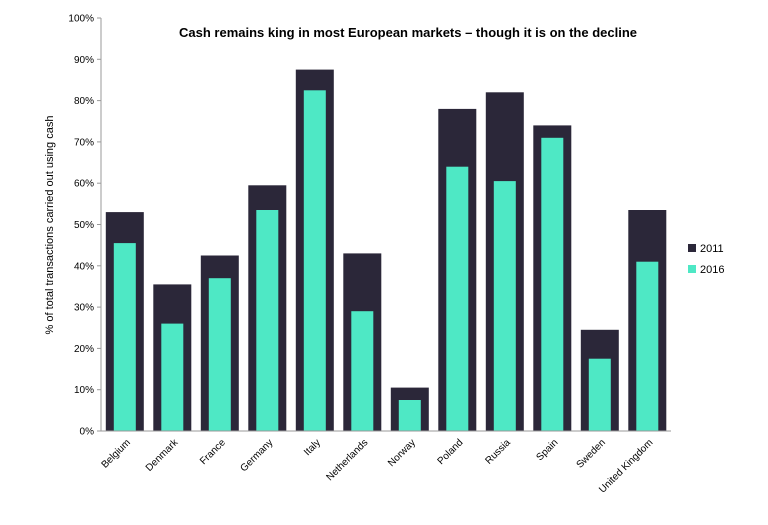  What do you see at coordinates (84, 60) in the screenshot?
I see `y-tick-label: 90%` at bounding box center [84, 60].